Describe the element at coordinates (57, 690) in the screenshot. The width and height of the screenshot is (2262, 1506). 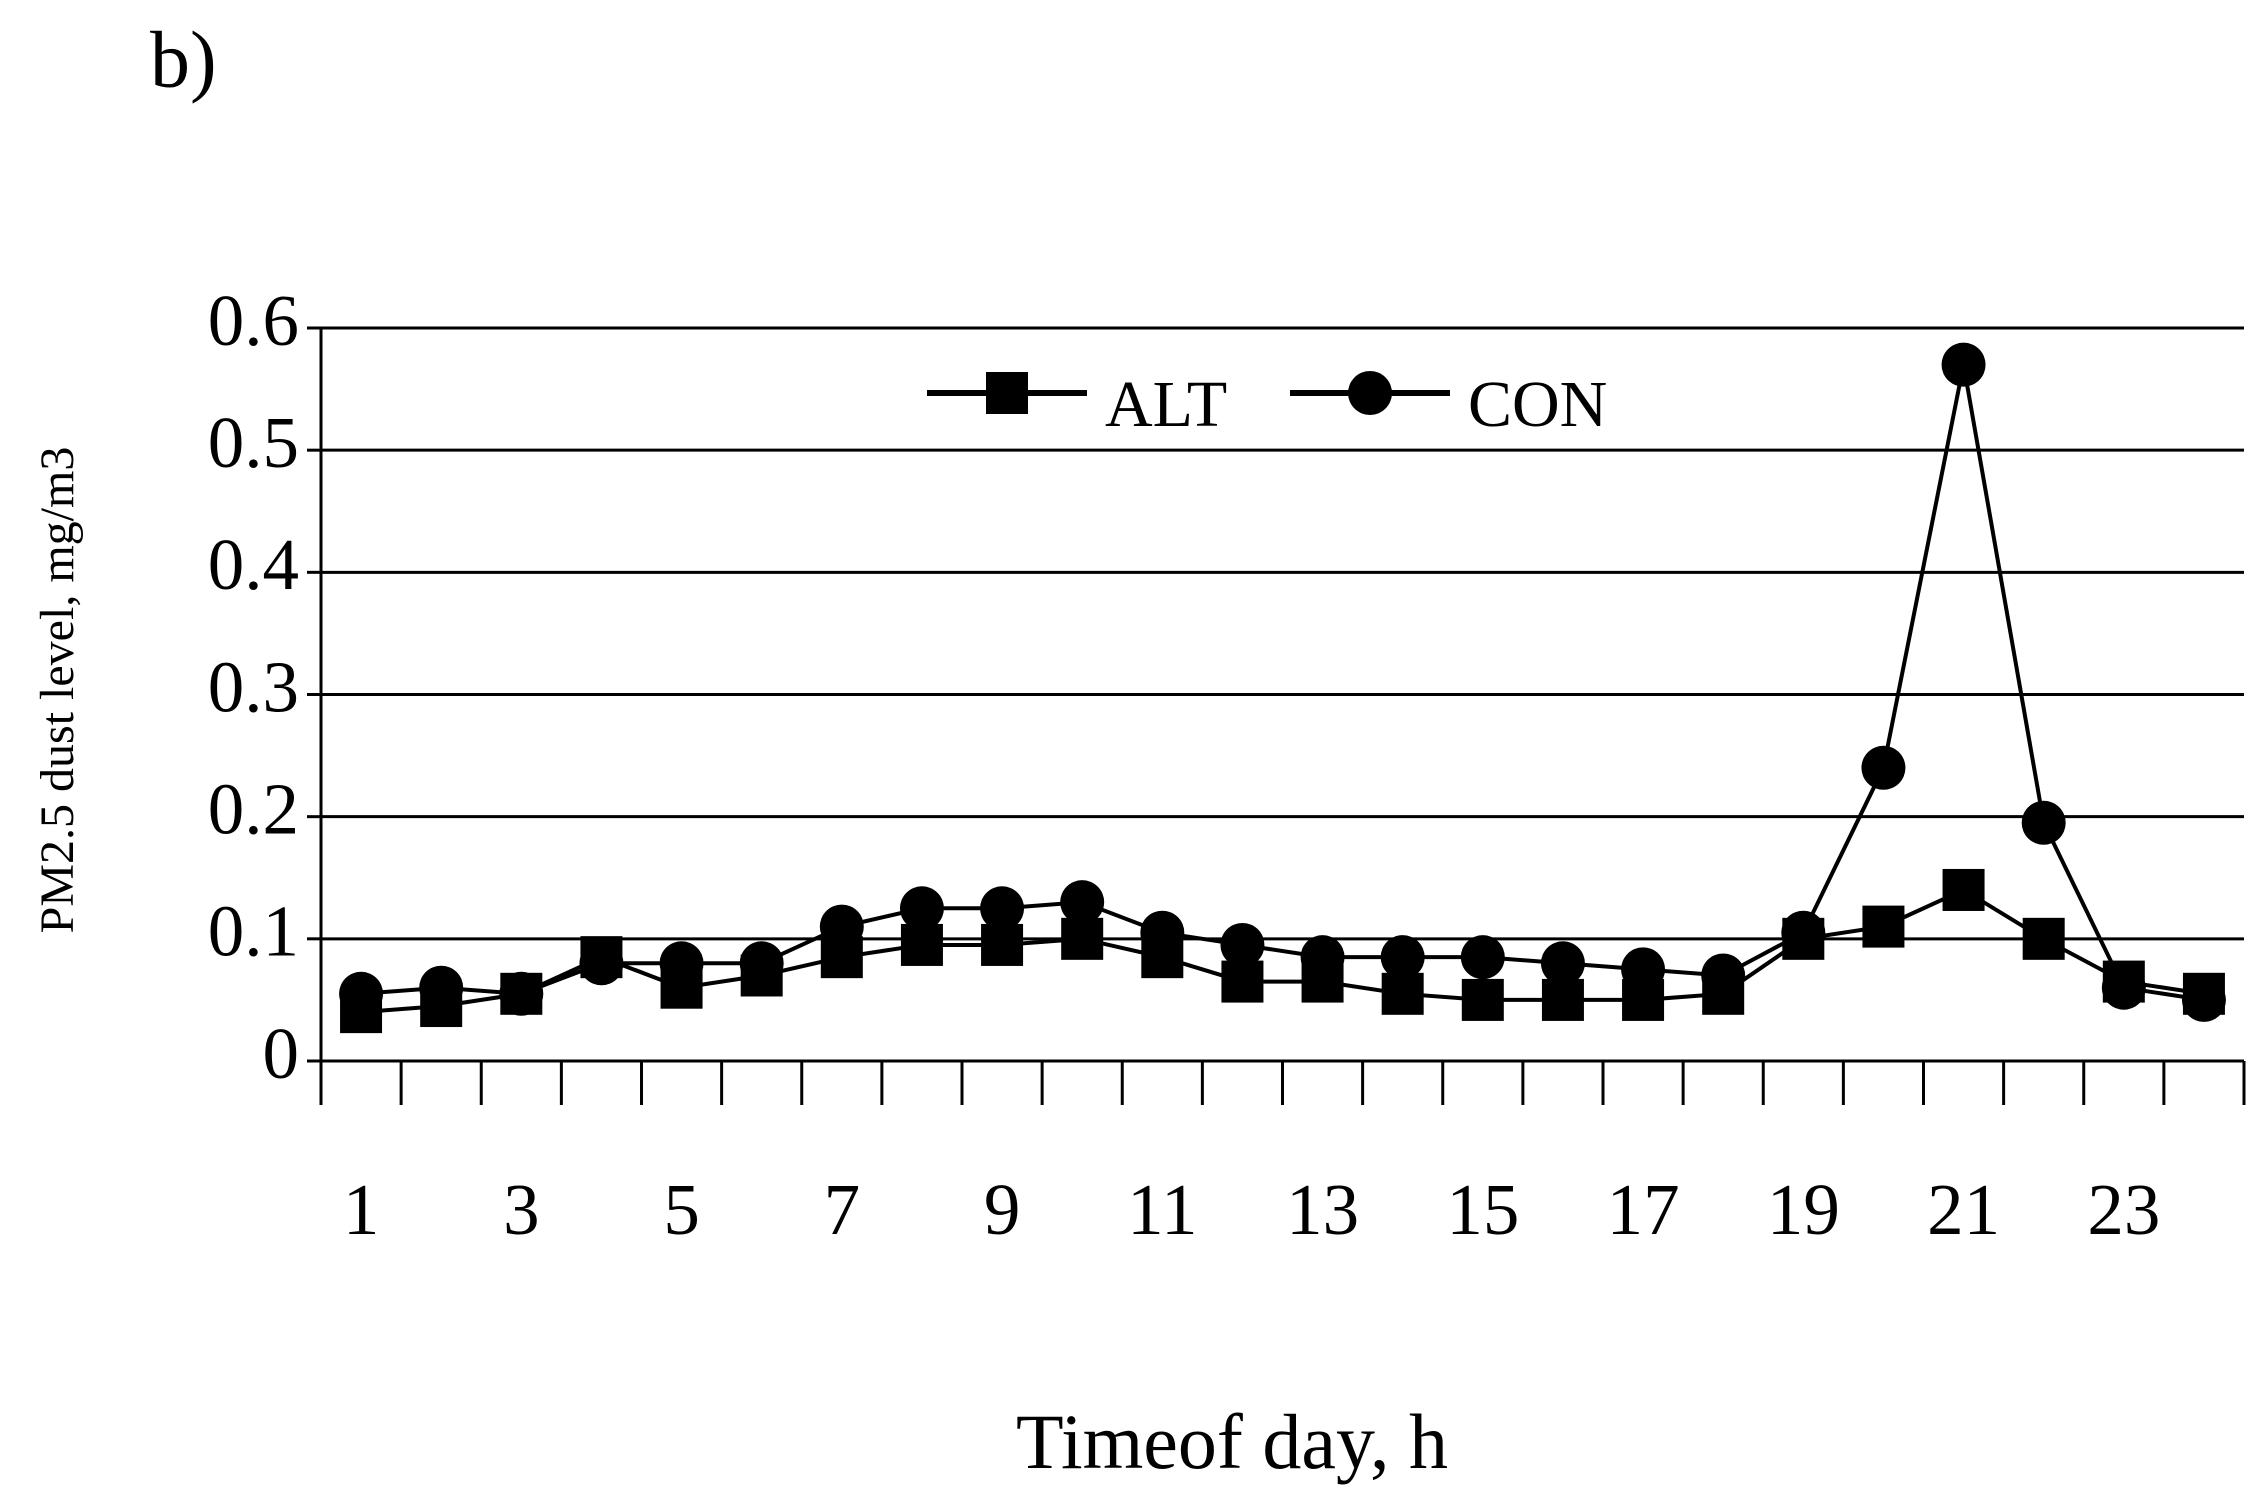
I see `y-axis-label: PM2.5 dust level, mg/m3` at that location.